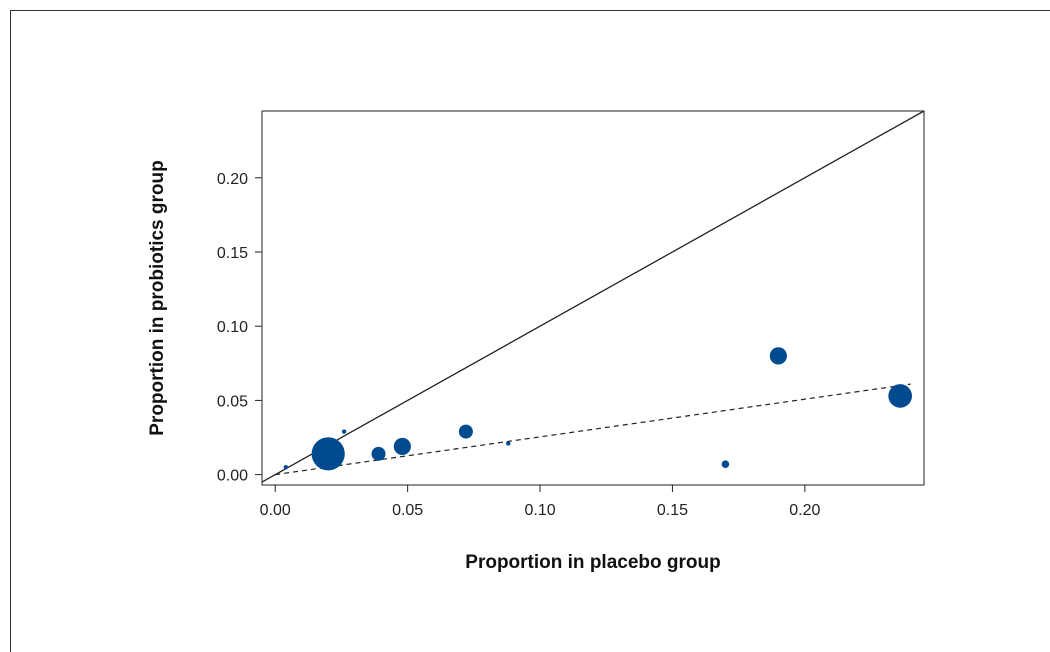  Describe the element at coordinates (157, 297) in the screenshot. I see `y-axis-title: Proportion in probiotics group` at that location.